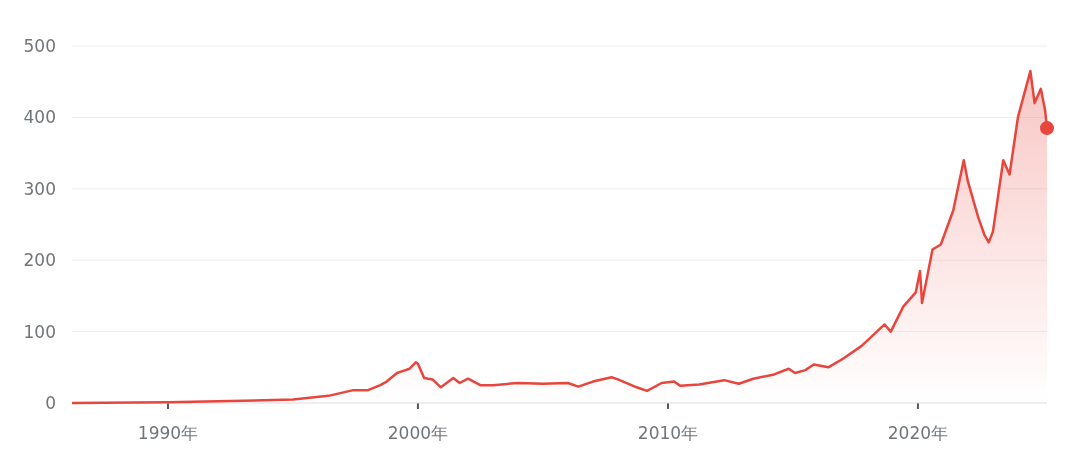 The image size is (1080, 463). I want to click on x-tick-label: 2000年, so click(418, 433).